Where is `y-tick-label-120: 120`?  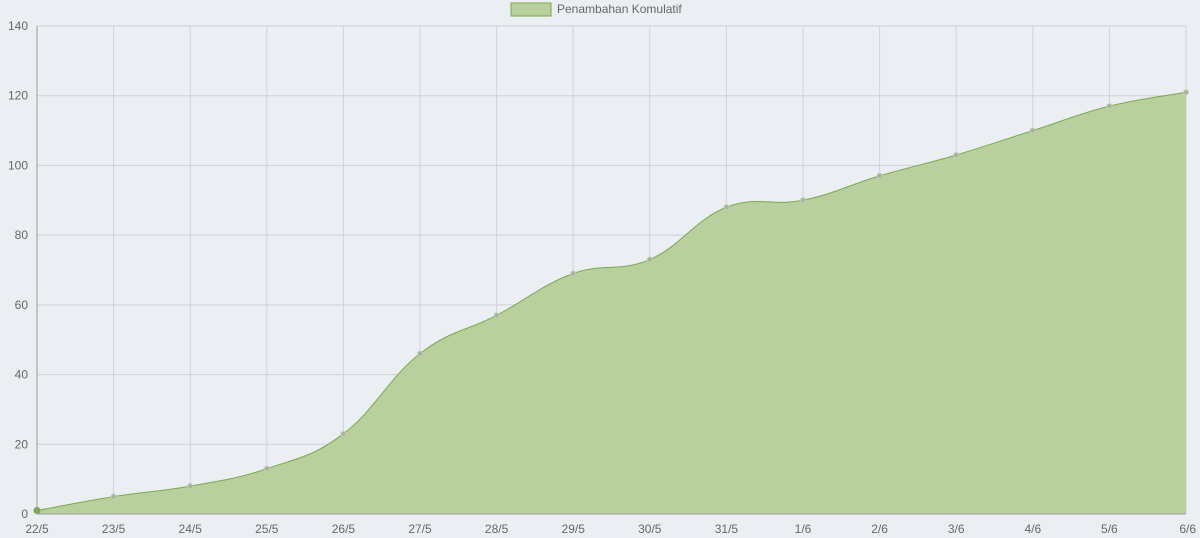
y-tick-label-120: 120 is located at coordinates (18, 96).